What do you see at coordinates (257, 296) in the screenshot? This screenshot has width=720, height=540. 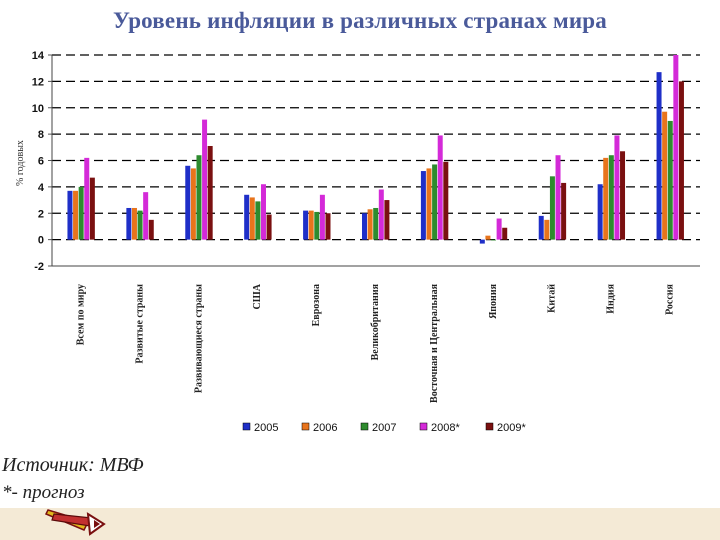 I see `x-tick-label: США` at bounding box center [257, 296].